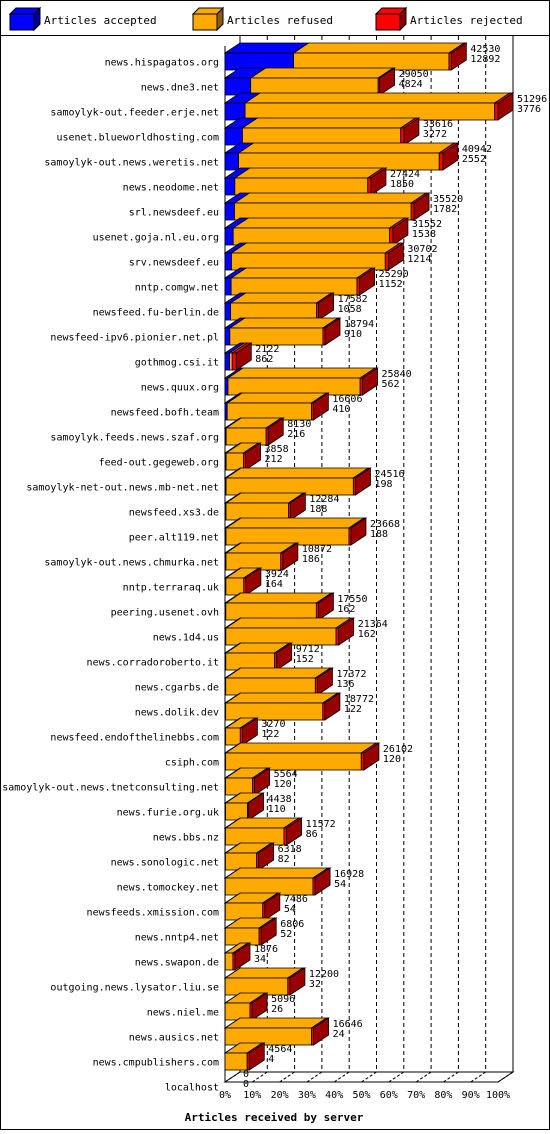  What do you see at coordinates (386, 261) in the screenshot?
I see `bar-rejected` at bounding box center [386, 261].